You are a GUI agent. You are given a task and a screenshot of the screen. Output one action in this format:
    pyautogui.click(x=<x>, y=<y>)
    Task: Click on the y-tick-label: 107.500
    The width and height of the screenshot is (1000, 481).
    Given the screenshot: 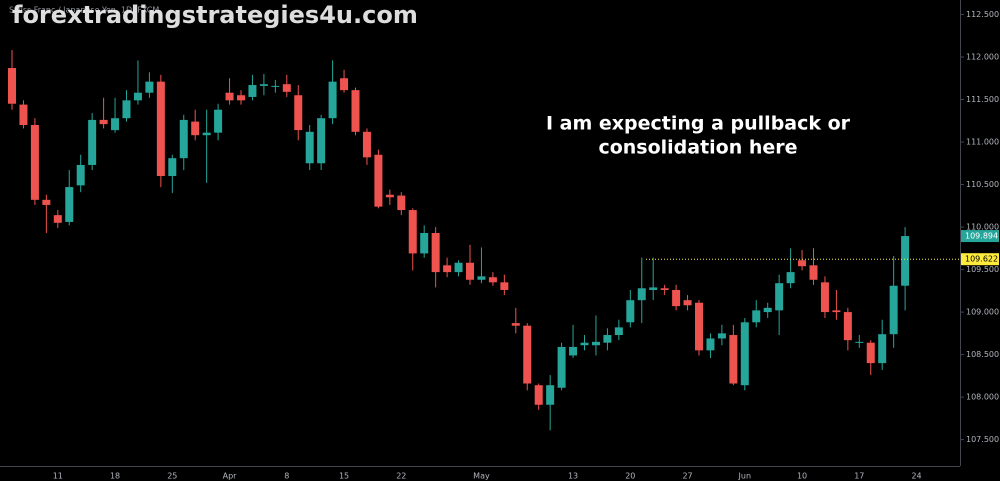 What is the action you would take?
    pyautogui.click(x=982, y=439)
    